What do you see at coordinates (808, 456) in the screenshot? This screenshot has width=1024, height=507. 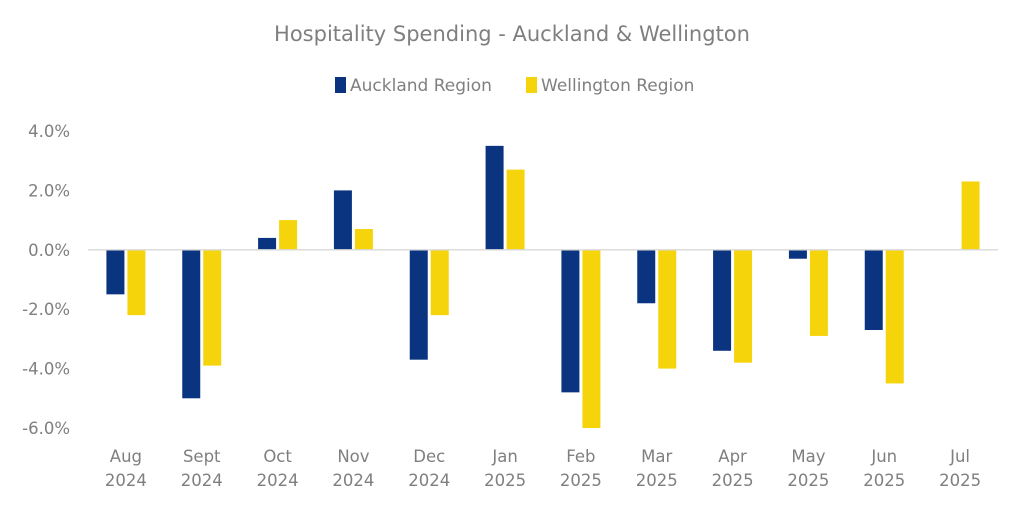 I see `x-tick-label: May` at bounding box center [808, 456].